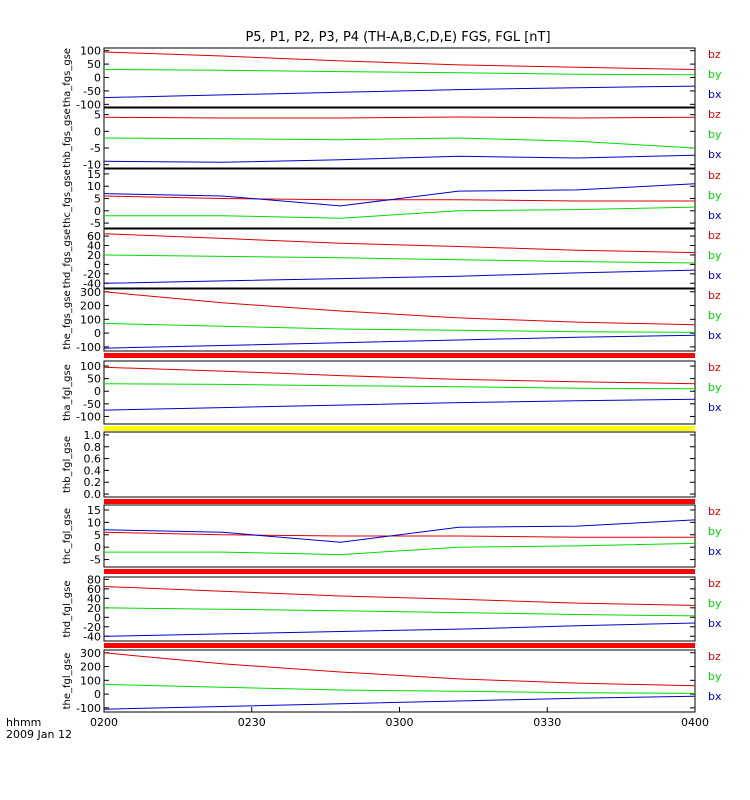  Describe the element at coordinates (93, 447) in the screenshot. I see `y-tick-label: 0.8` at that location.